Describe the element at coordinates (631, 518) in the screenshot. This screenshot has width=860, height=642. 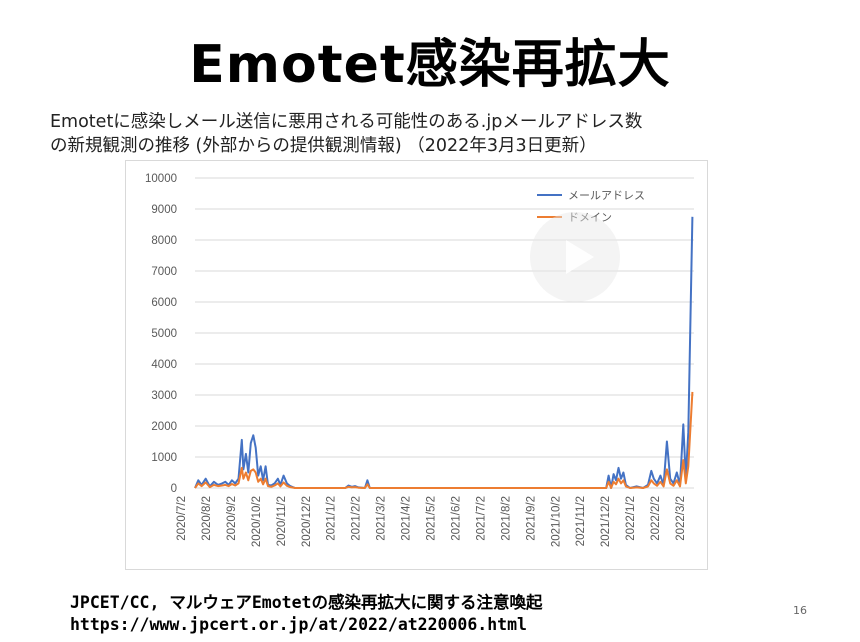
I see `x-tick-label: 2022/1/2` at that location.